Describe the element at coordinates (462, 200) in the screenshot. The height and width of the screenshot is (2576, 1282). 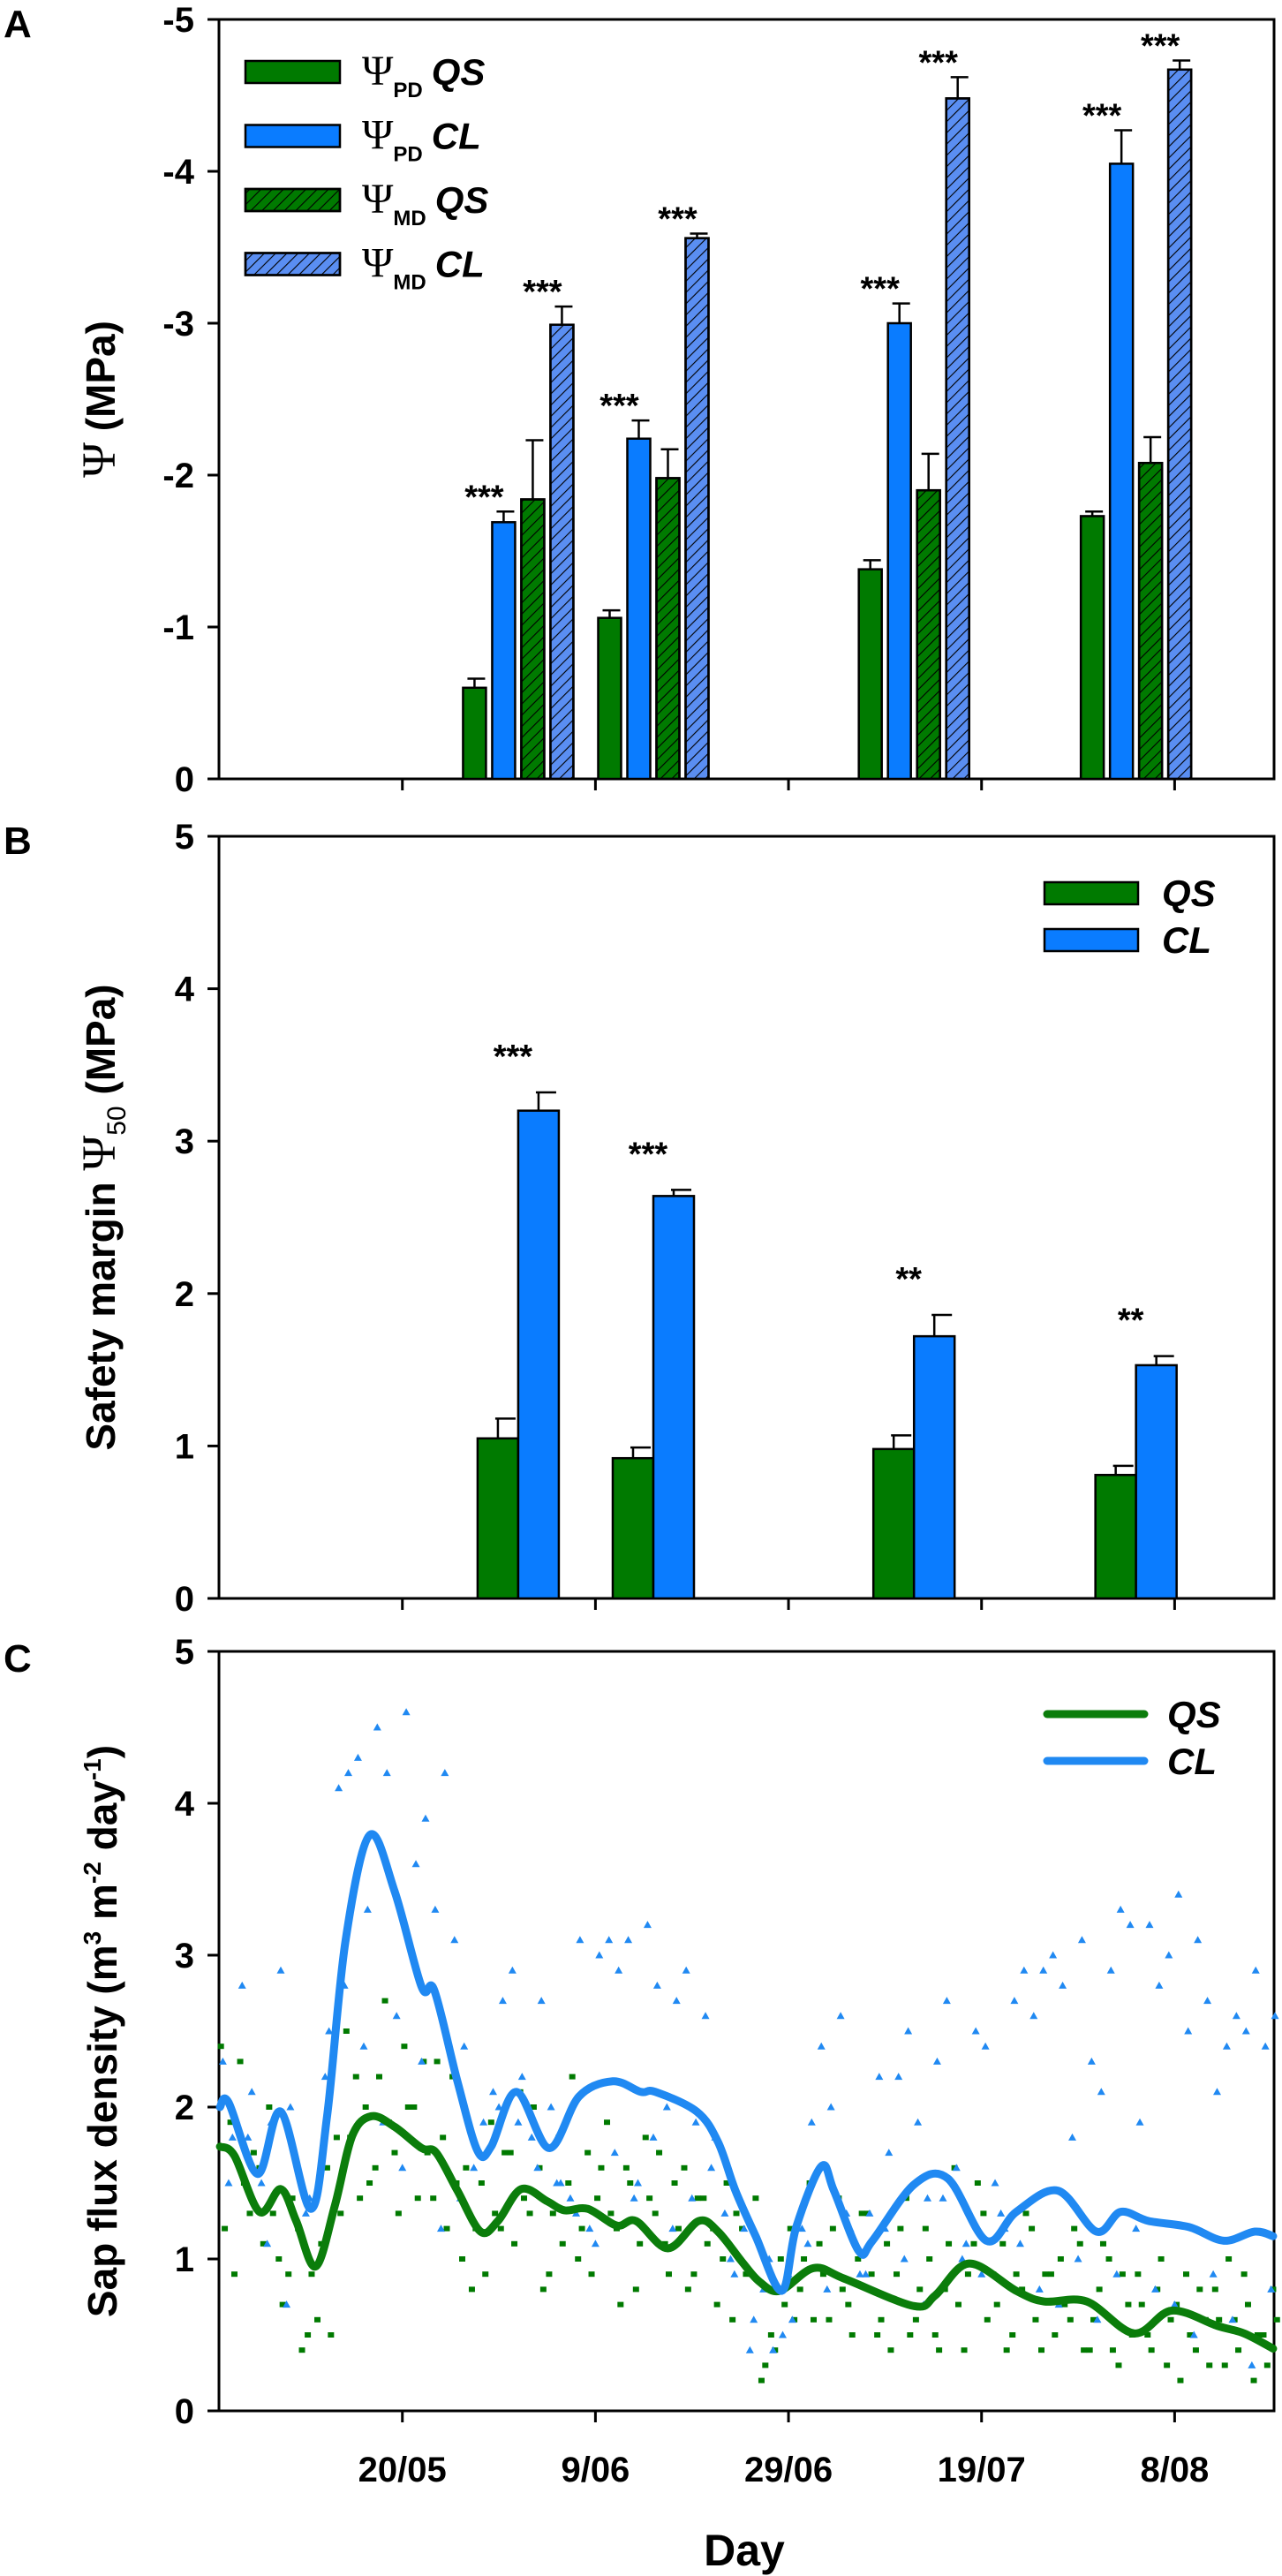
I see `legend-species: QS` at that location.